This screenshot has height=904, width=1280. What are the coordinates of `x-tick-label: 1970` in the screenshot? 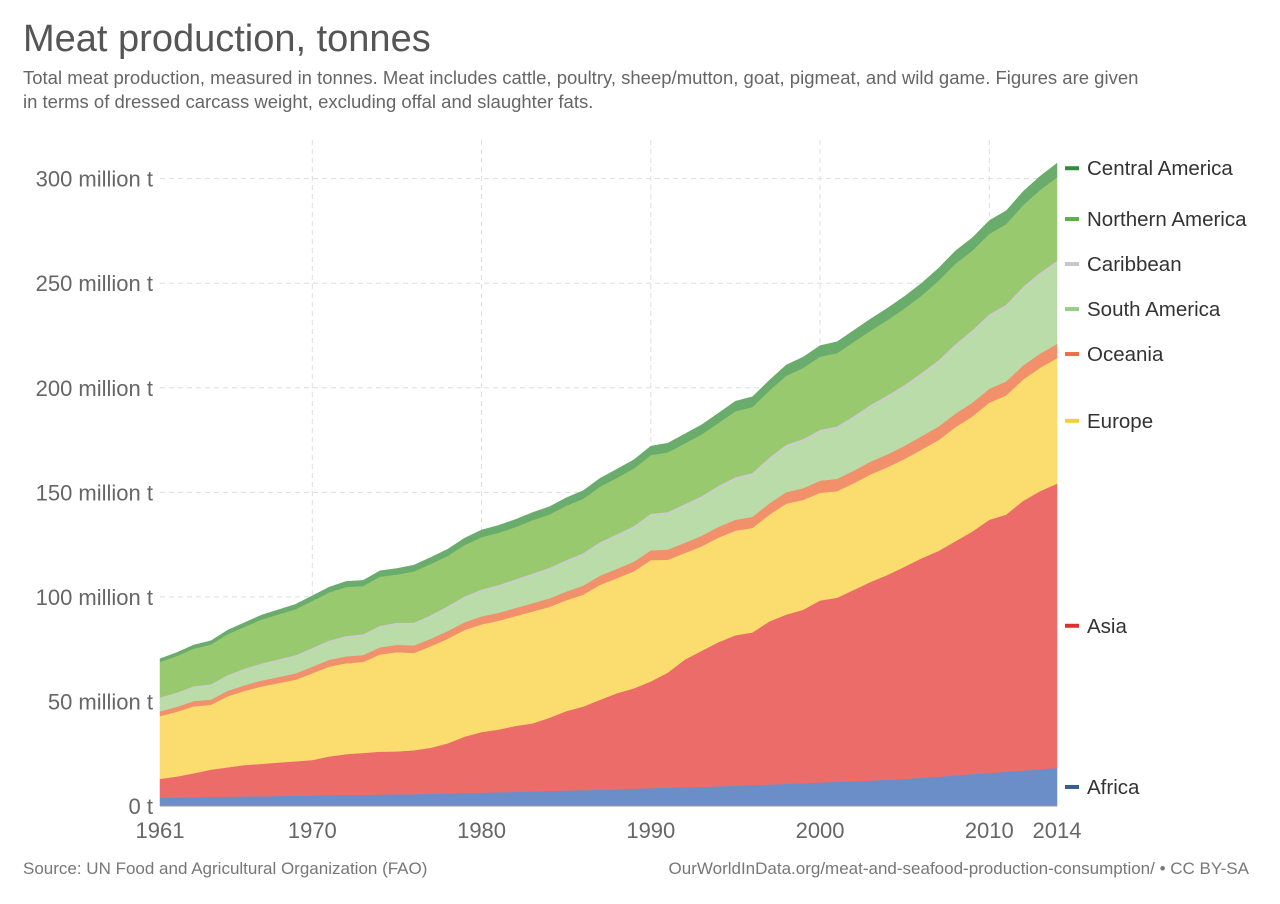 It's located at (312, 830).